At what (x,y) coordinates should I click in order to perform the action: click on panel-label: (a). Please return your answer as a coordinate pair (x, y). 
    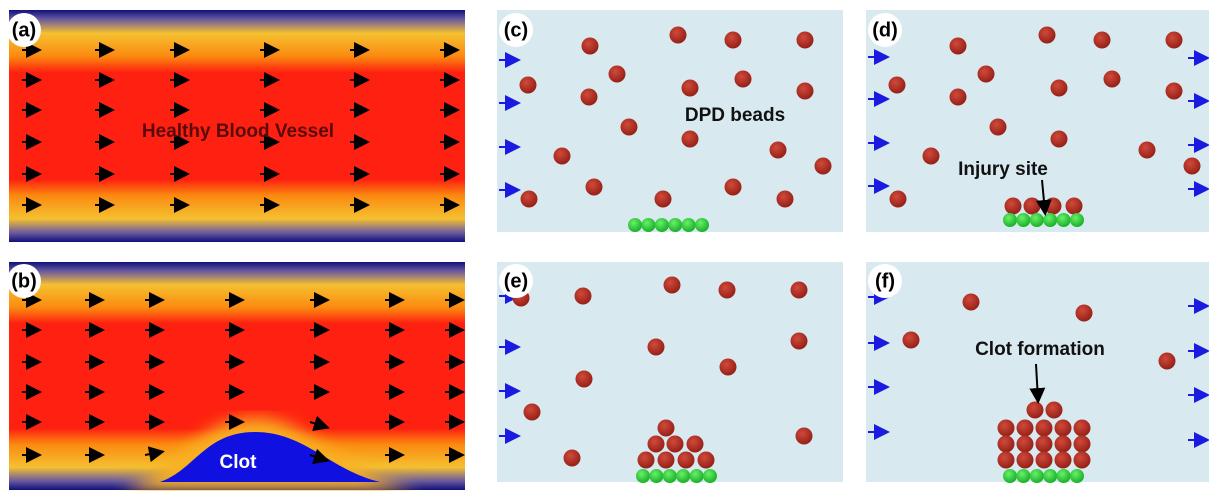
    Looking at the image, I should click on (24, 30).